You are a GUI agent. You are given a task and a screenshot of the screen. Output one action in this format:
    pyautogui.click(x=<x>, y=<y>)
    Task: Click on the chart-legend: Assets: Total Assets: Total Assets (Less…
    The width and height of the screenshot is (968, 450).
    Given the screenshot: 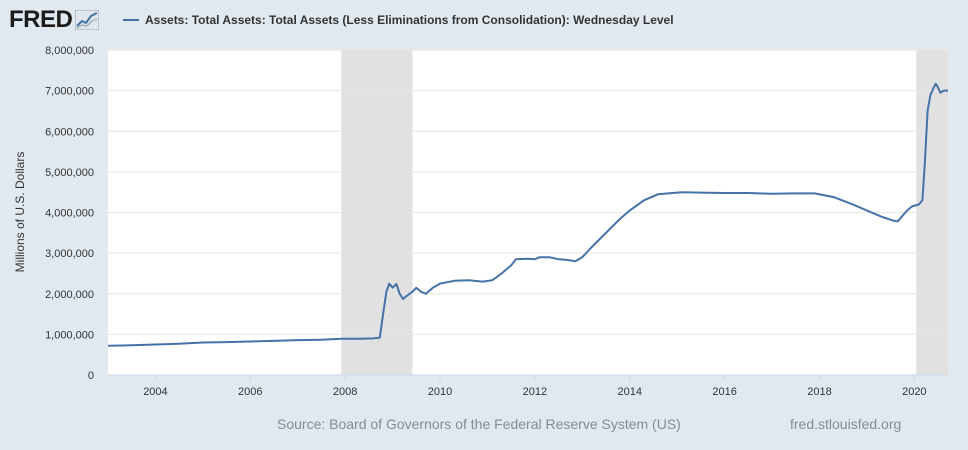 What is the action you would take?
    pyautogui.click(x=398, y=20)
    